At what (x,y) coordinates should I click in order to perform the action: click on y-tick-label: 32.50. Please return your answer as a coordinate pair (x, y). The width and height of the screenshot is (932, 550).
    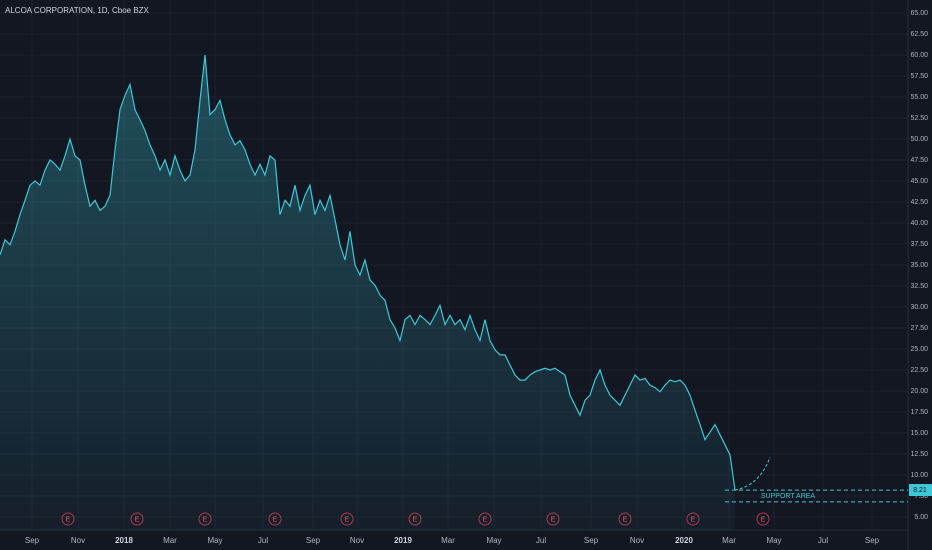
    Looking at the image, I should click on (919, 286).